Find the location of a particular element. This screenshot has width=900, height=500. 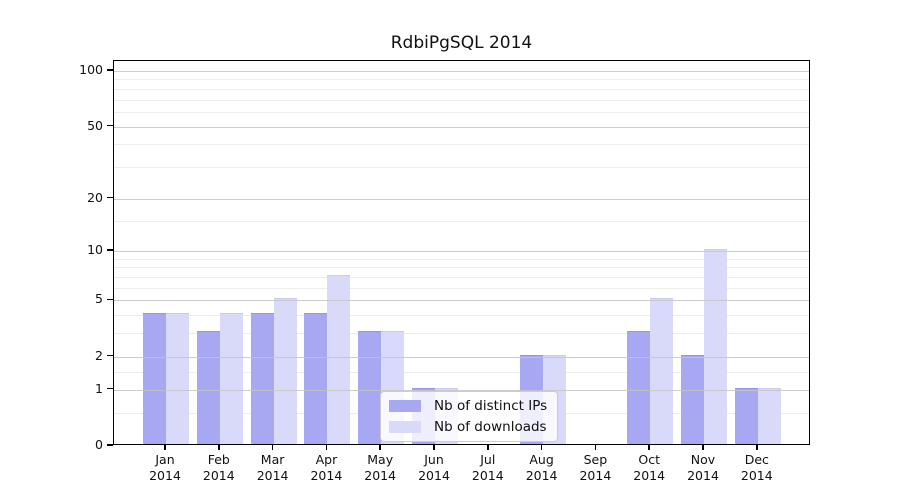

y-axis-tick-label: 10 is located at coordinates (95, 250).